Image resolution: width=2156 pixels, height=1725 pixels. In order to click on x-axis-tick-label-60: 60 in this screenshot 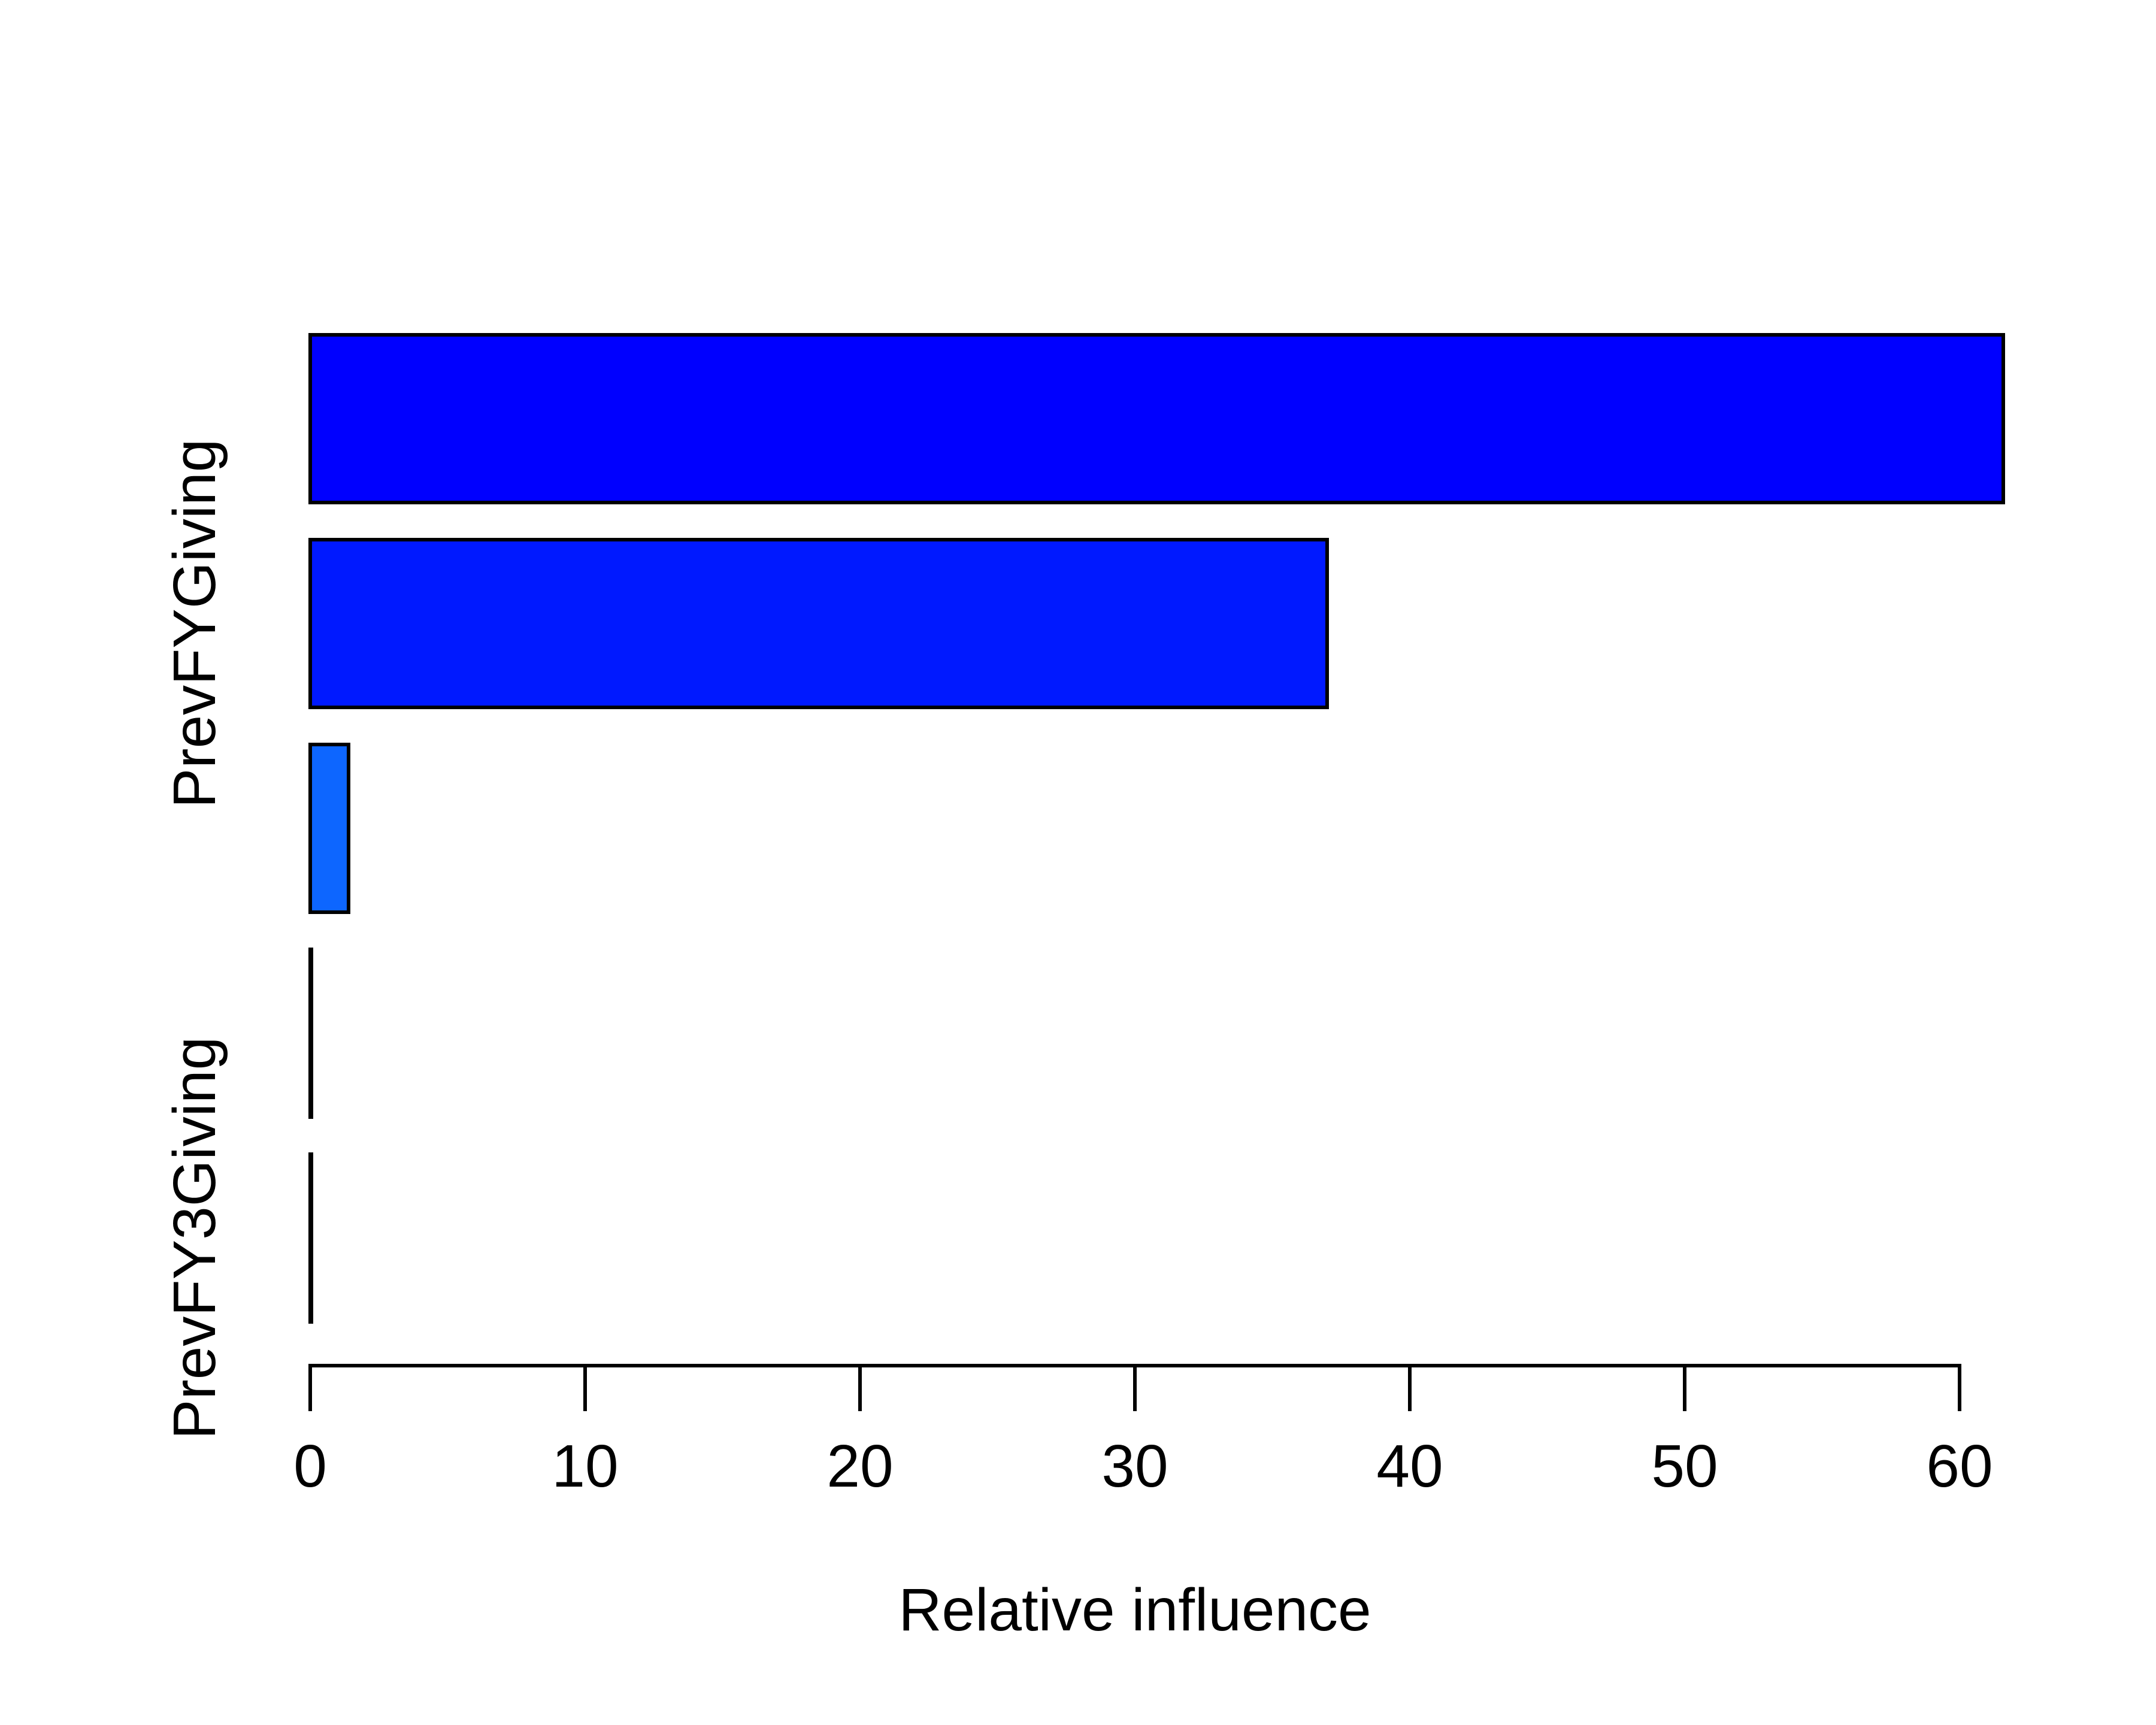, I will do `click(1960, 1466)`.